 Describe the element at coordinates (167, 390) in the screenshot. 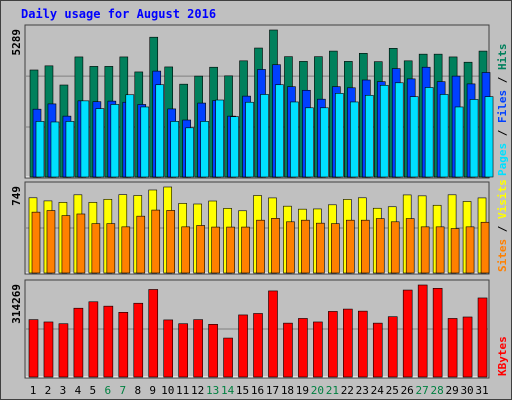

I see `day-label-10: 10` at that location.